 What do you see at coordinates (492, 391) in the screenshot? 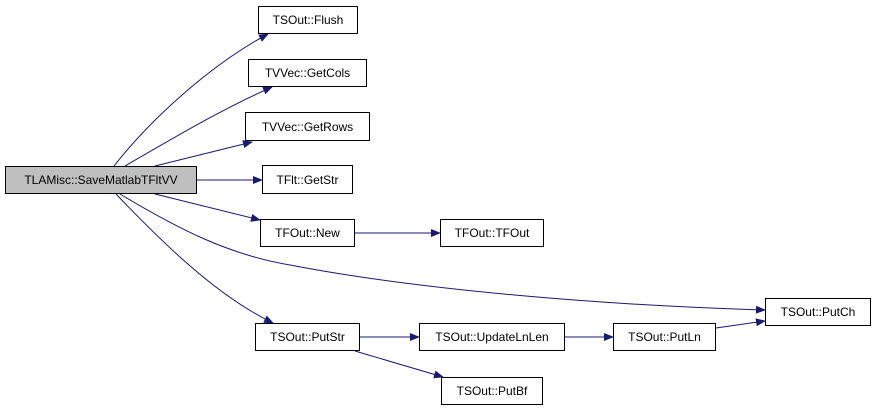
I see `node-putbf: TSOut::PutBf` at bounding box center [492, 391].